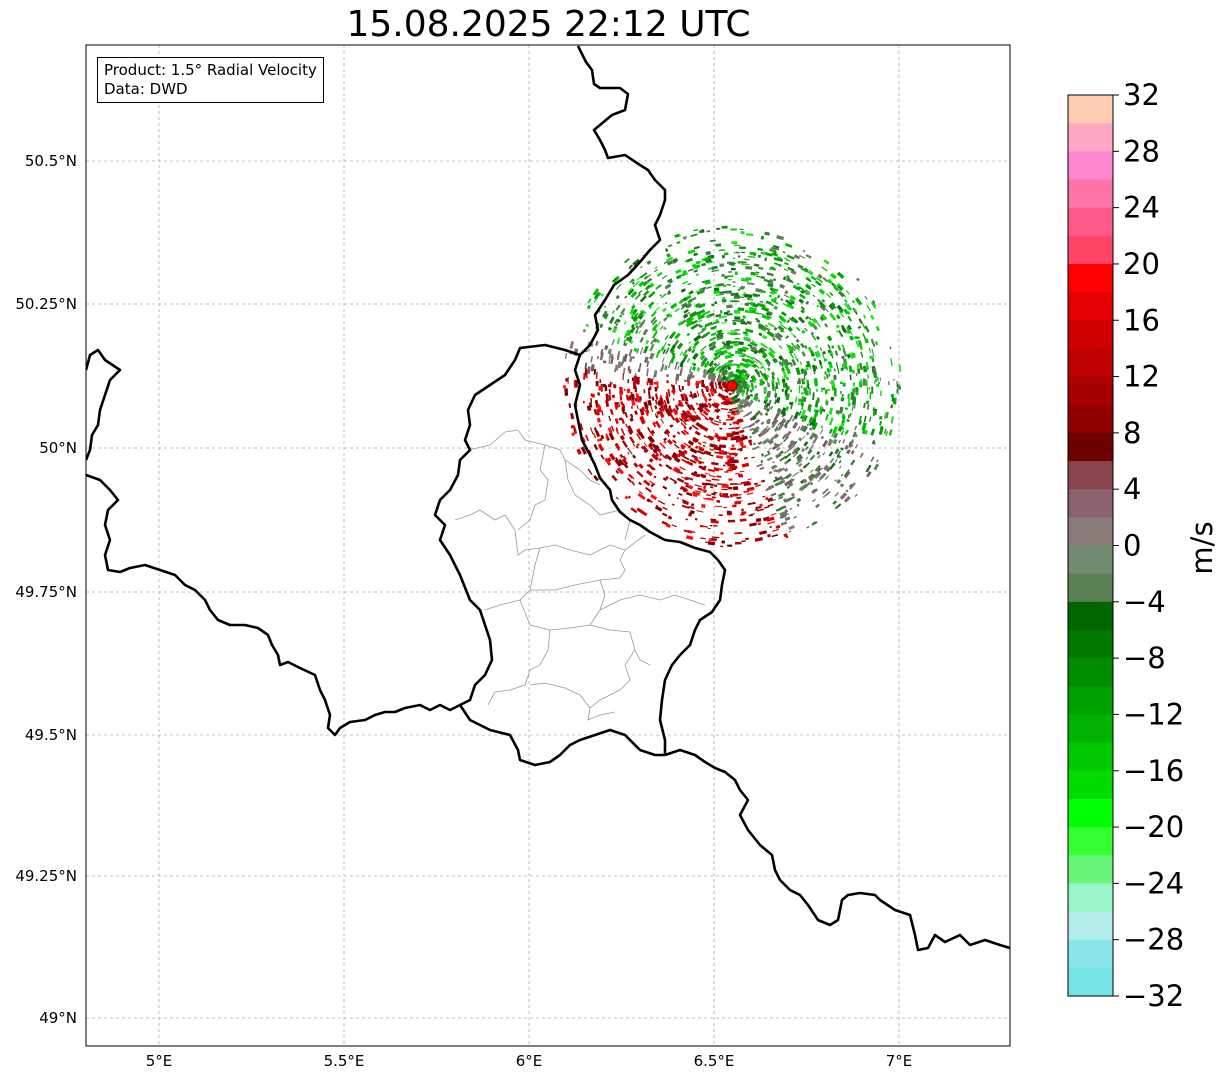 Image resolution: width=1225 pixels, height=1081 pixels. I want to click on colorbar-tick-label: 16, so click(1141, 320).